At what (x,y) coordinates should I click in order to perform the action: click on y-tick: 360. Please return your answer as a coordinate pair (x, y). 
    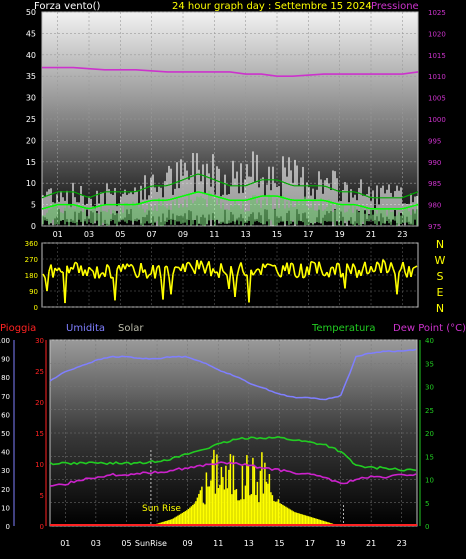
    Looking at the image, I should click on (31, 244).